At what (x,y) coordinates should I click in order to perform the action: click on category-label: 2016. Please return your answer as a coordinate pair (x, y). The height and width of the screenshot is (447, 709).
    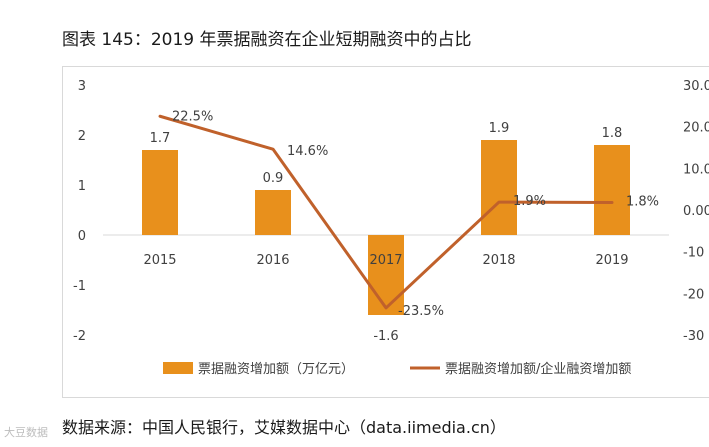
    Looking at the image, I should click on (272, 260).